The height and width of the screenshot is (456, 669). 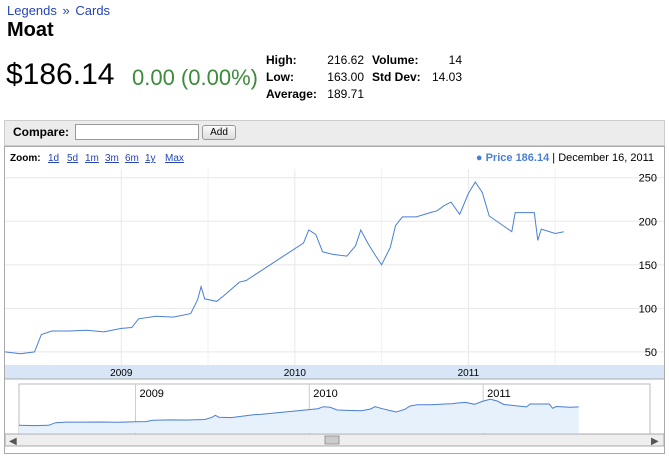 What do you see at coordinates (137, 132) in the screenshot?
I see `compare-input` at bounding box center [137, 132].